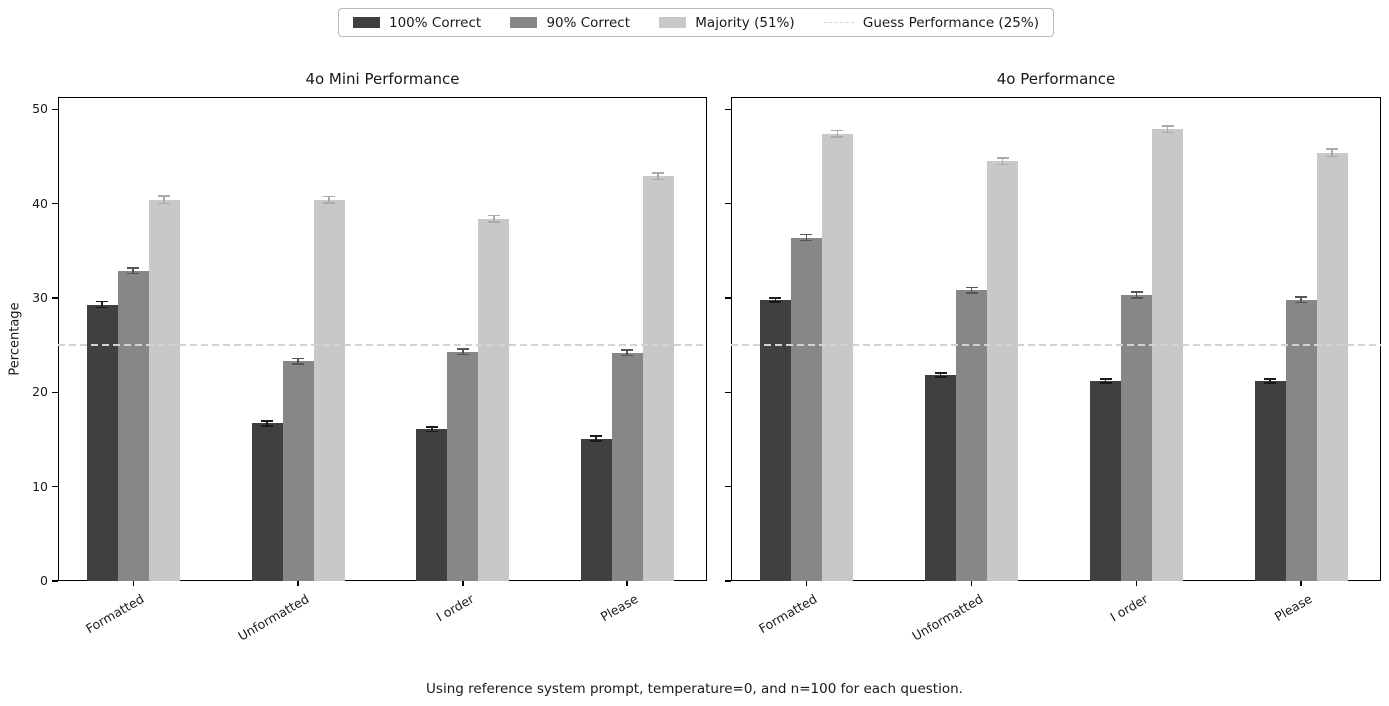 The width and height of the screenshot is (1389, 706). Describe the element at coordinates (40, 486) in the screenshot. I see `y-tick-label: 10` at that location.